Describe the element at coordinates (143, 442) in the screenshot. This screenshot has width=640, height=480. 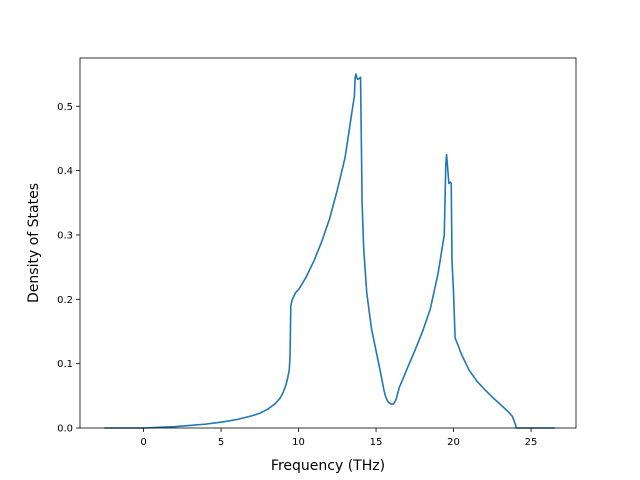
I see `x-tick-label: 0` at that location.